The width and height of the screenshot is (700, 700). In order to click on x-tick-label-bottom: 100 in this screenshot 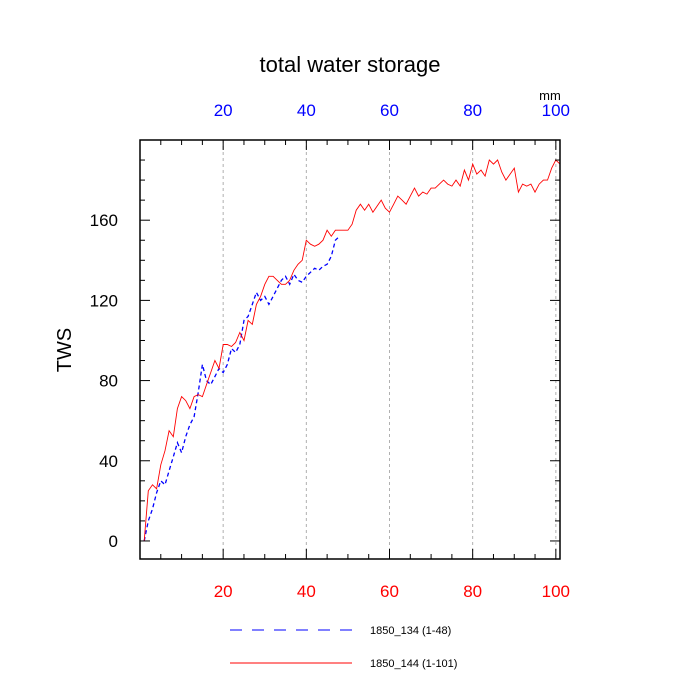, I will do `click(556, 591)`.